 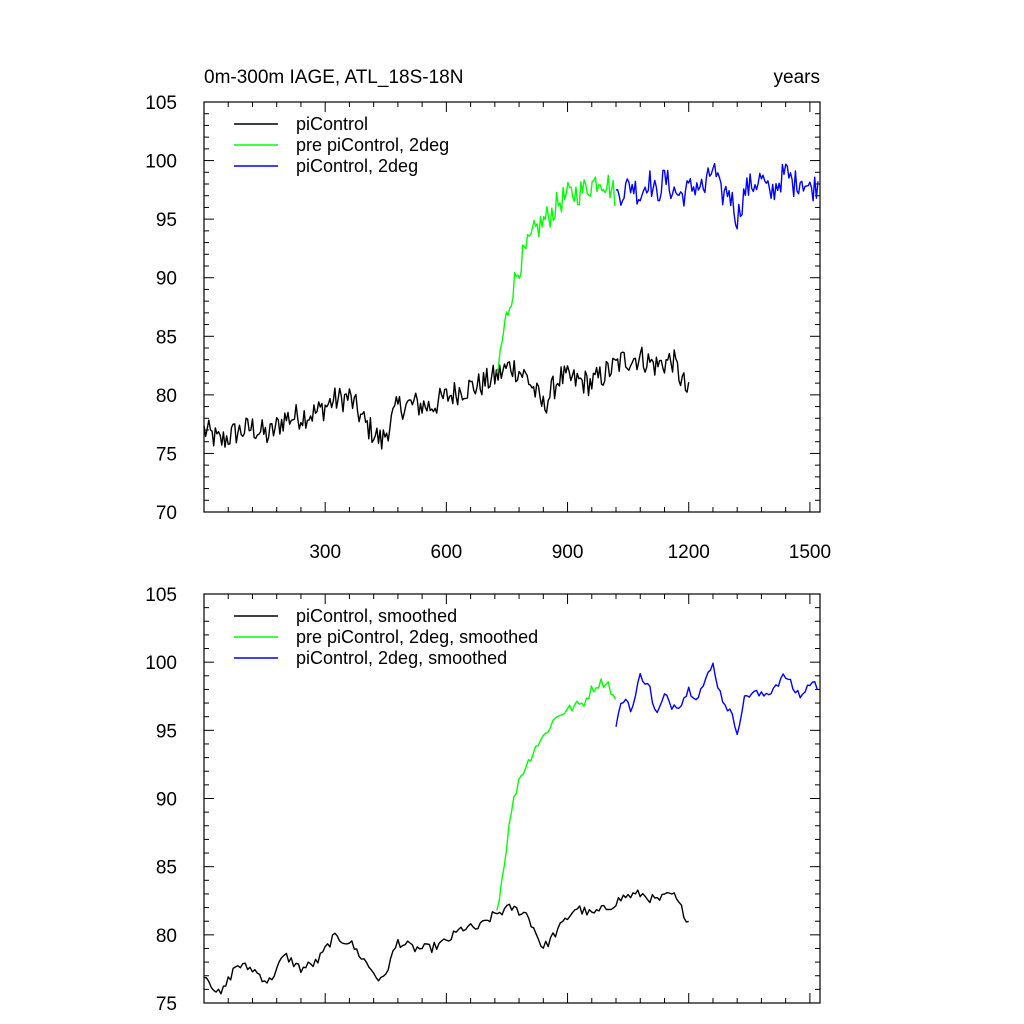 I want to click on legend-label: pre piControl, 2deg, smoothed, so click(x=417, y=637).